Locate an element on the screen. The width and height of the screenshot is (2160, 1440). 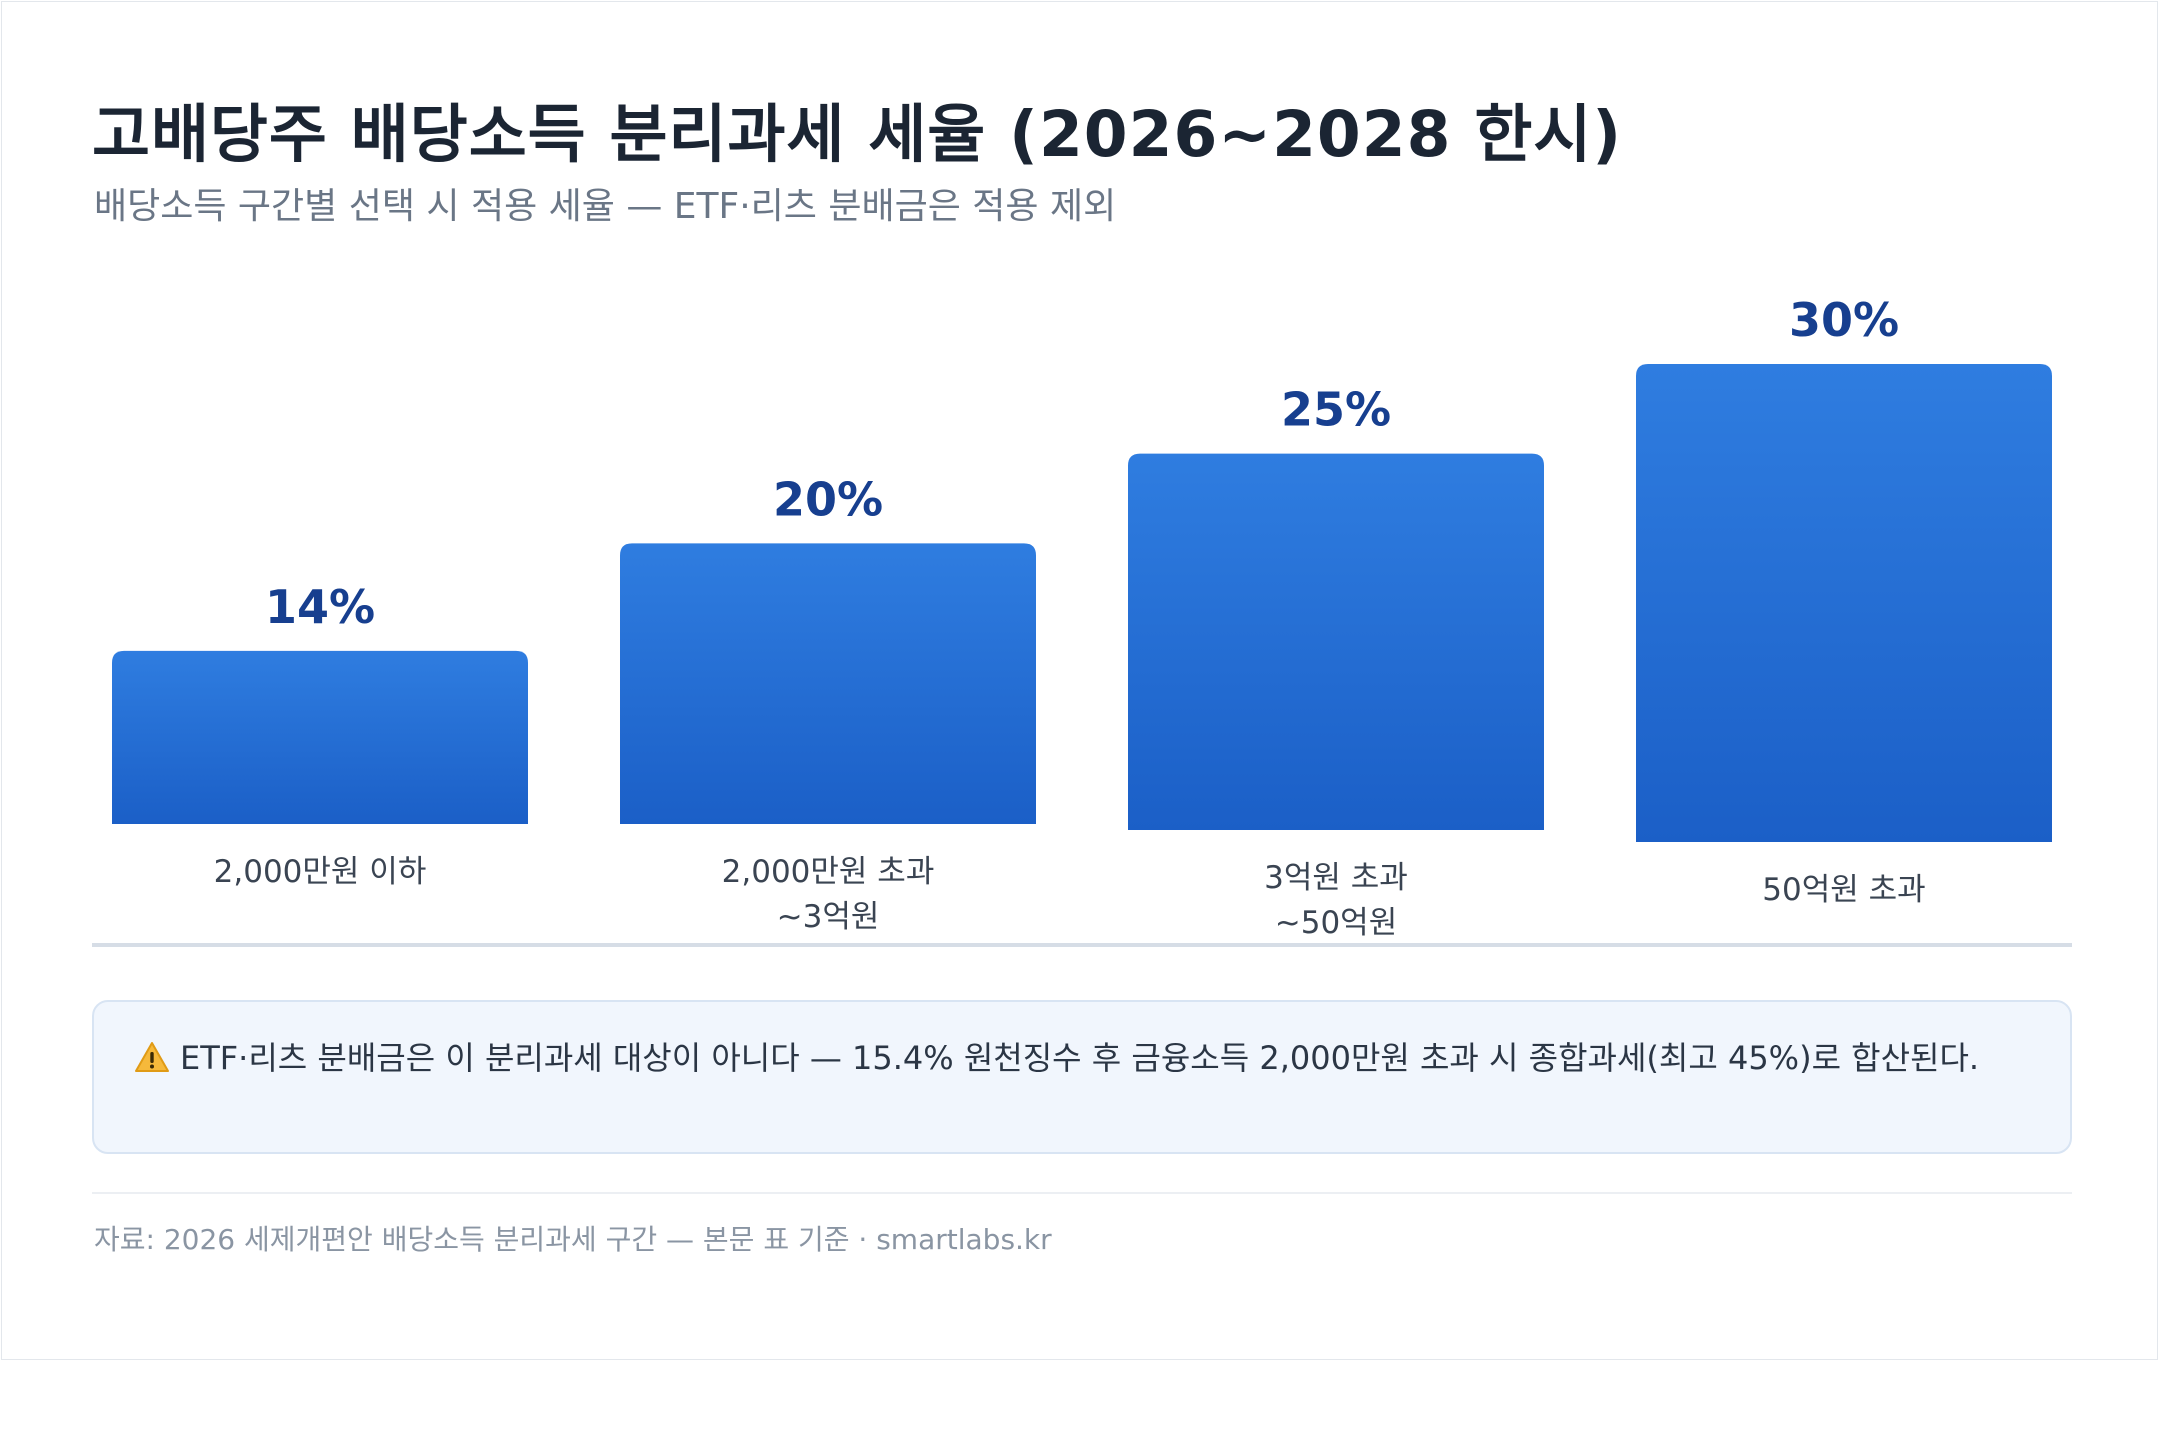
warning-icon is located at coordinates (152, 1062).